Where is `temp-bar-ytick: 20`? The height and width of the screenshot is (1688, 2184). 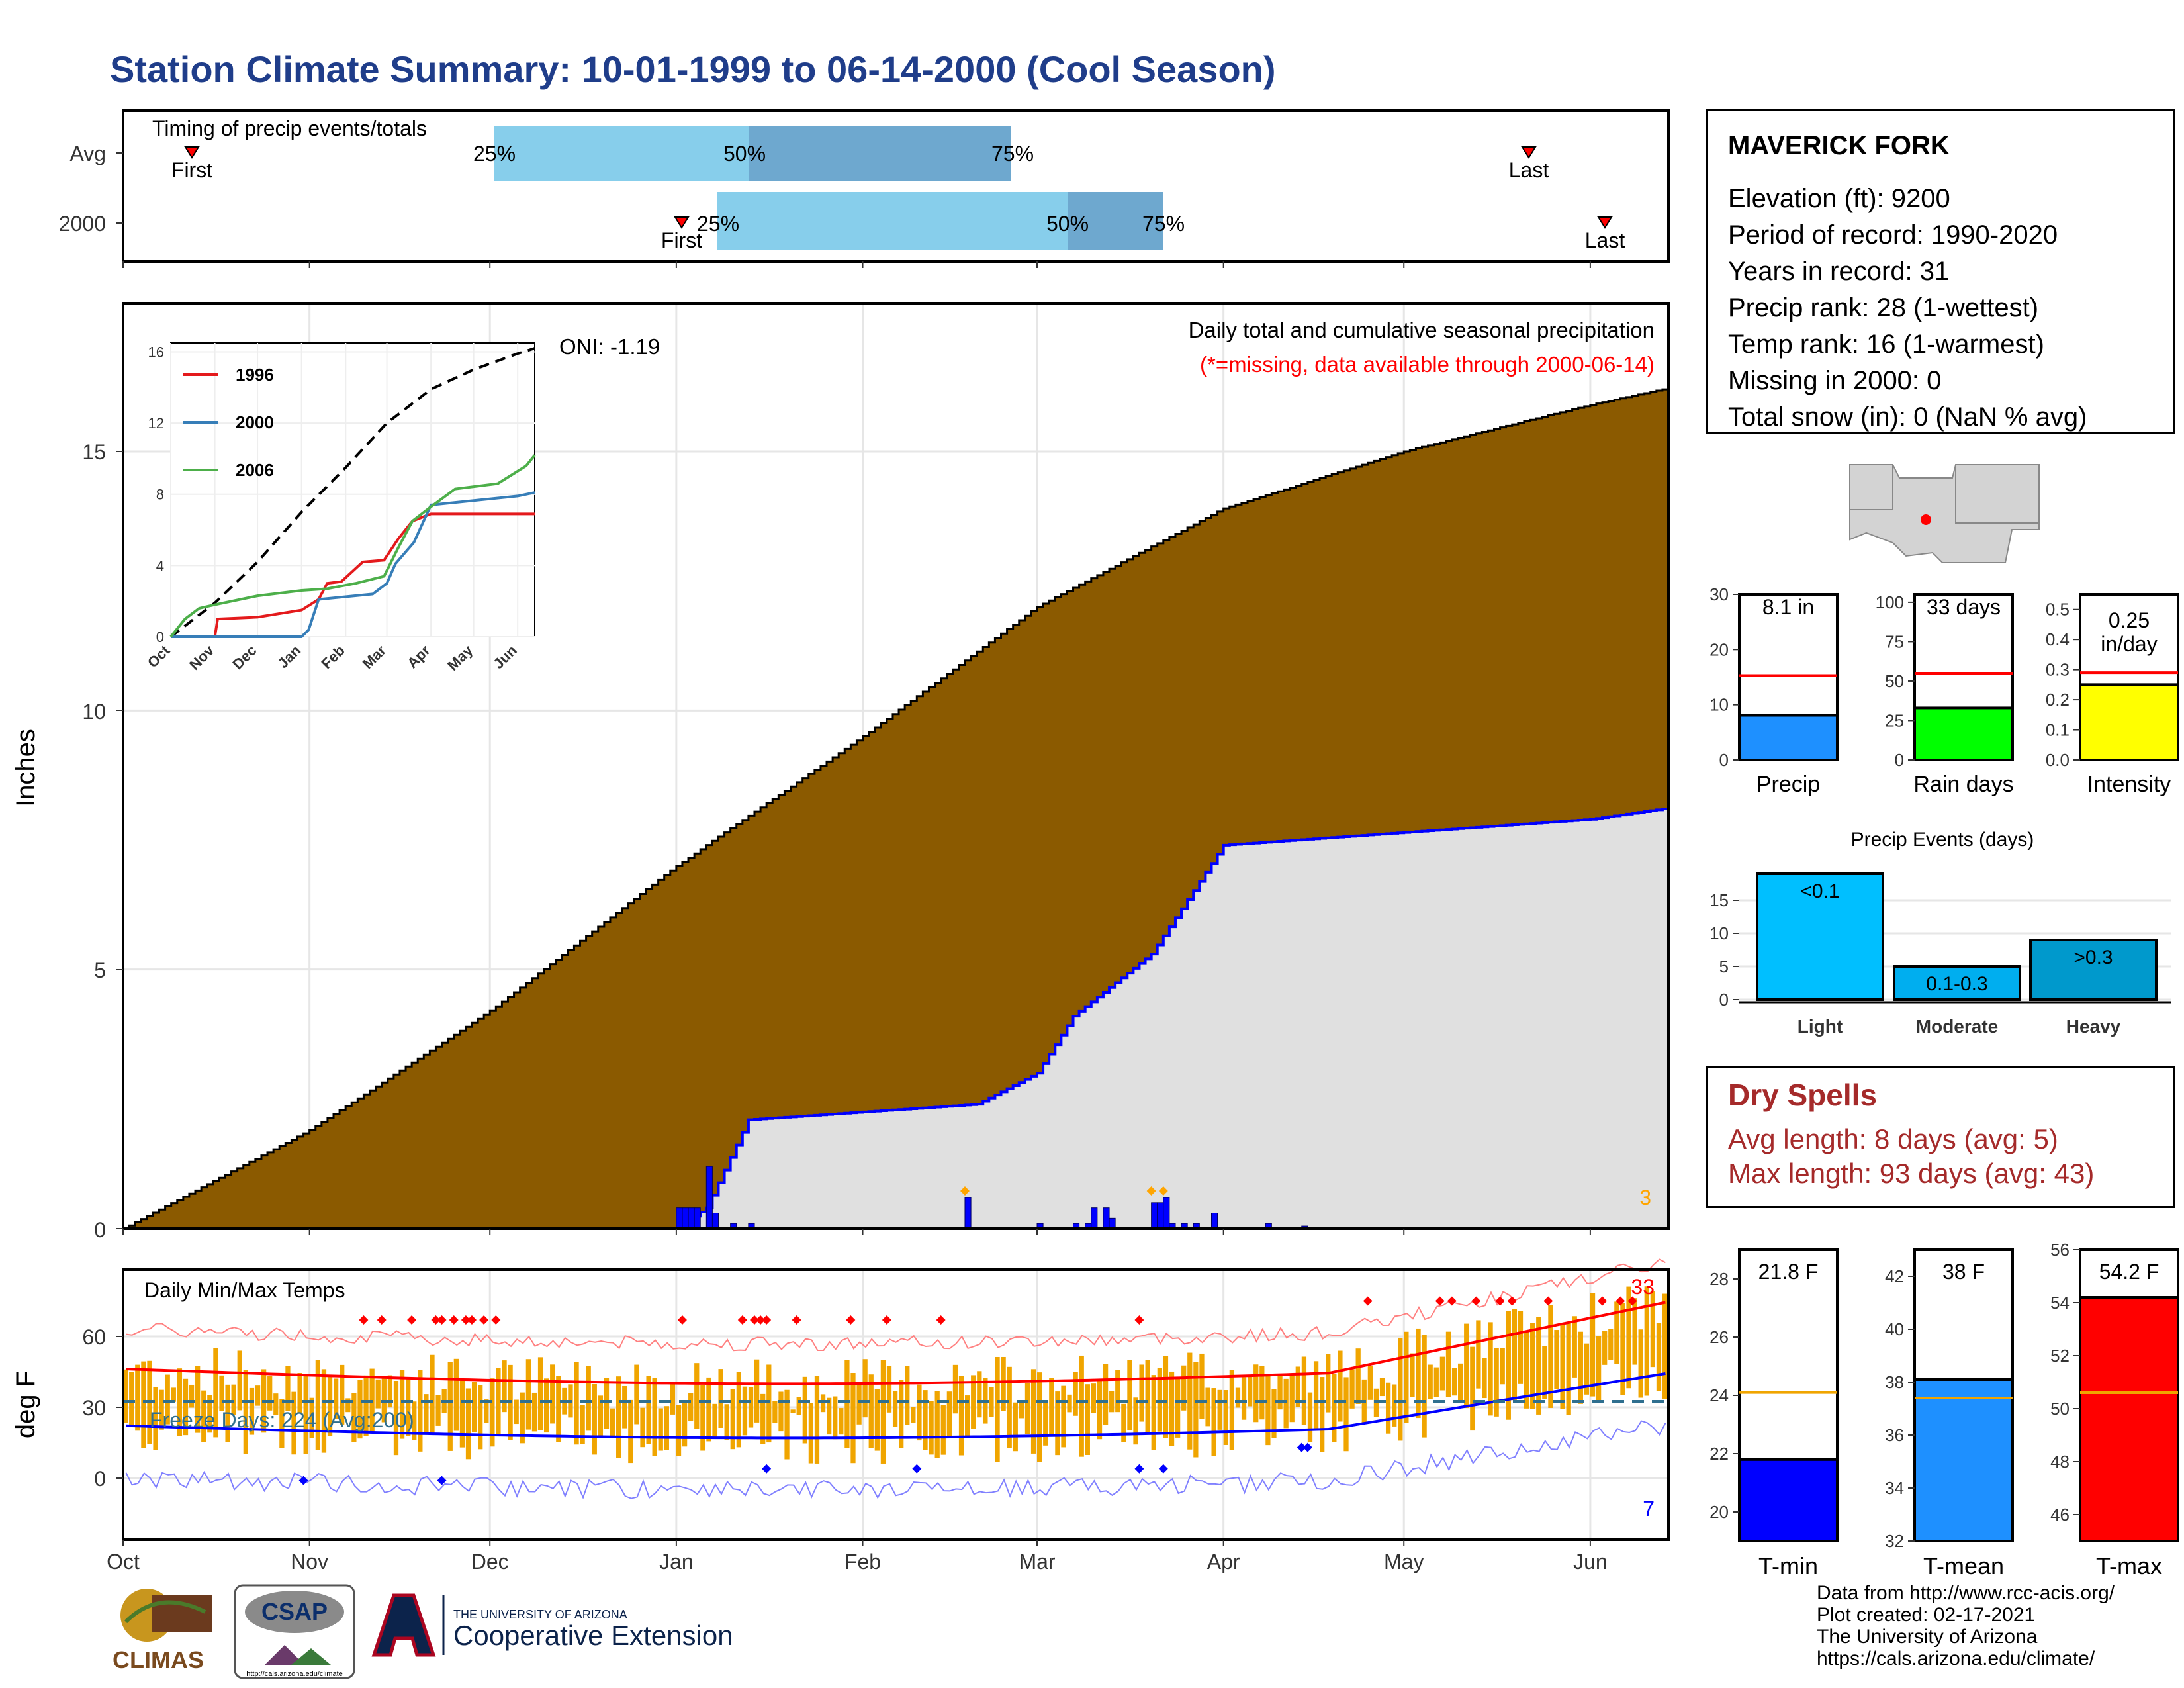 temp-bar-ytick: 20 is located at coordinates (1719, 1512).